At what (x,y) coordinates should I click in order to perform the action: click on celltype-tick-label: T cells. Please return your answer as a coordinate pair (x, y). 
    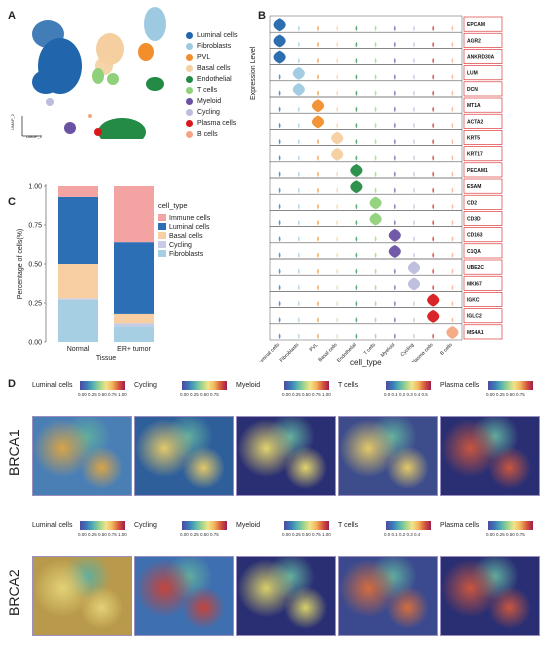
    Looking at the image, I should click on (370, 349).